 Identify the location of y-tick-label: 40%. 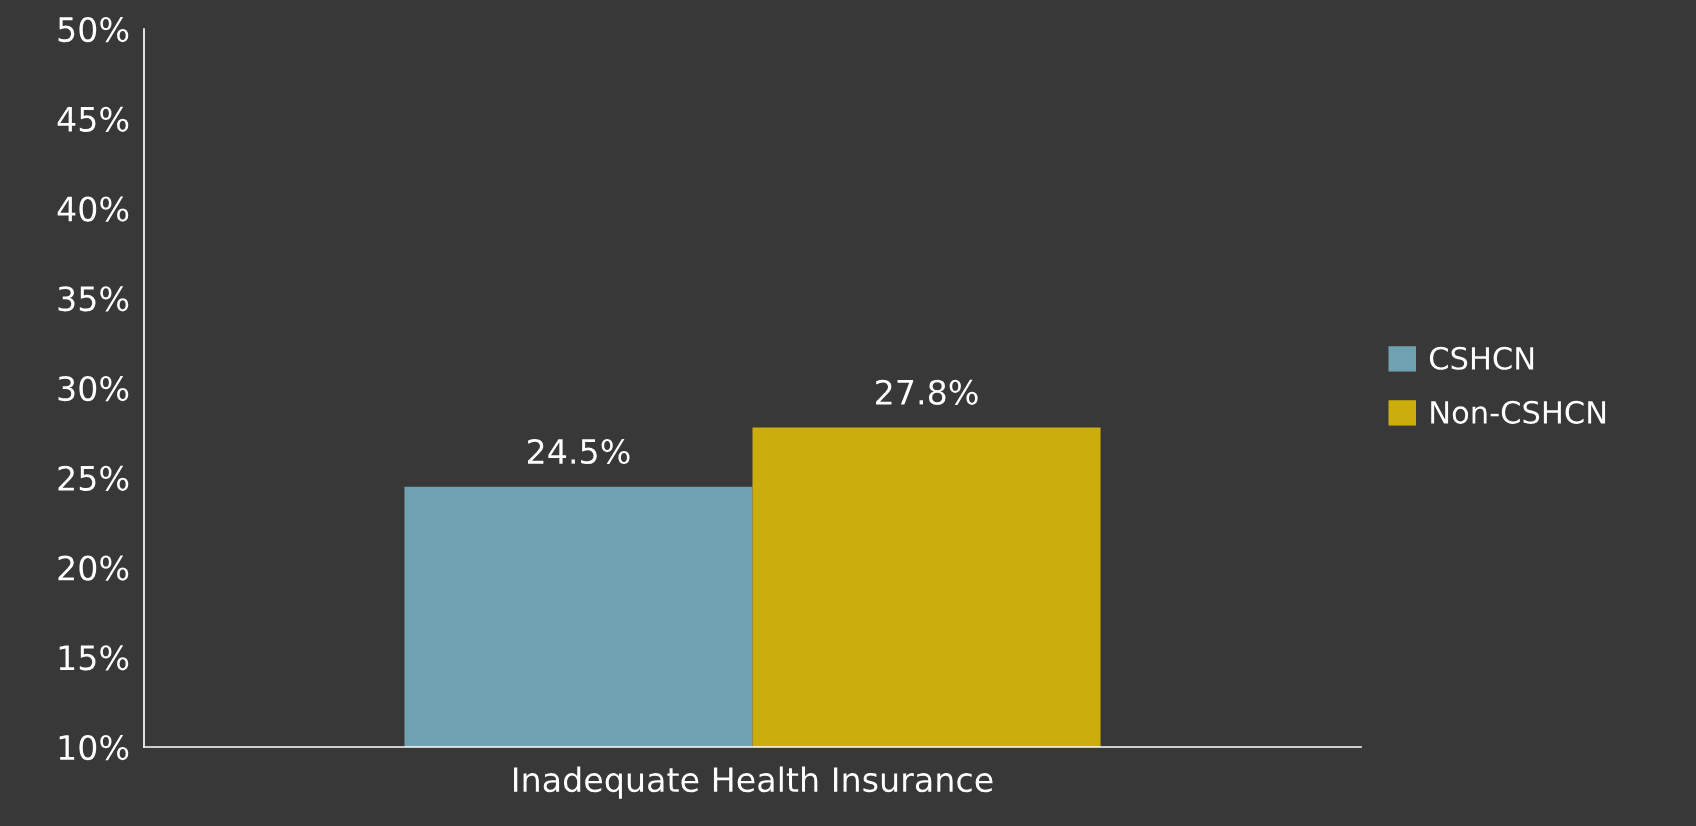
(93, 209).